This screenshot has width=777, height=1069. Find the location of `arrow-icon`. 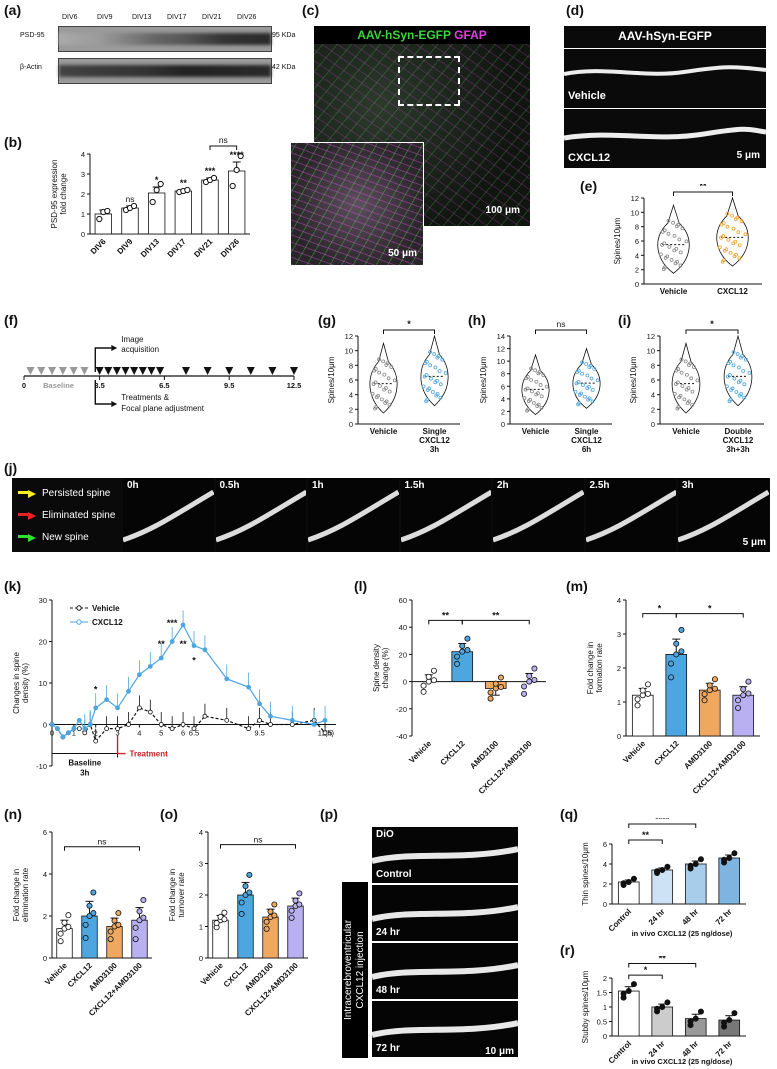

arrow-icon is located at coordinates (32, 515).